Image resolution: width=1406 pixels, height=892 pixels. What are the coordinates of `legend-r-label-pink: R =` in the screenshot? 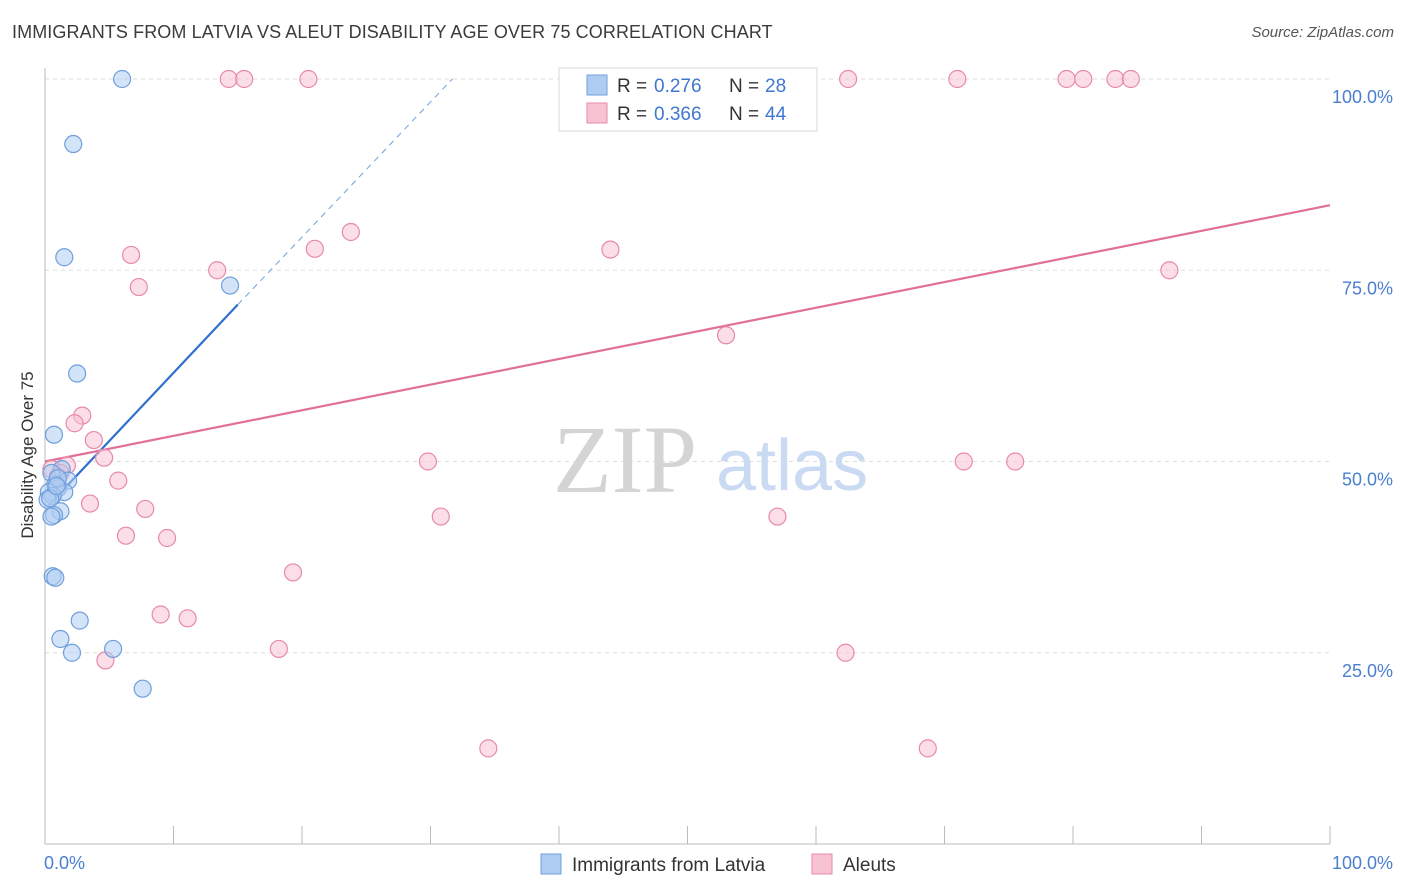 It's located at (632, 114).